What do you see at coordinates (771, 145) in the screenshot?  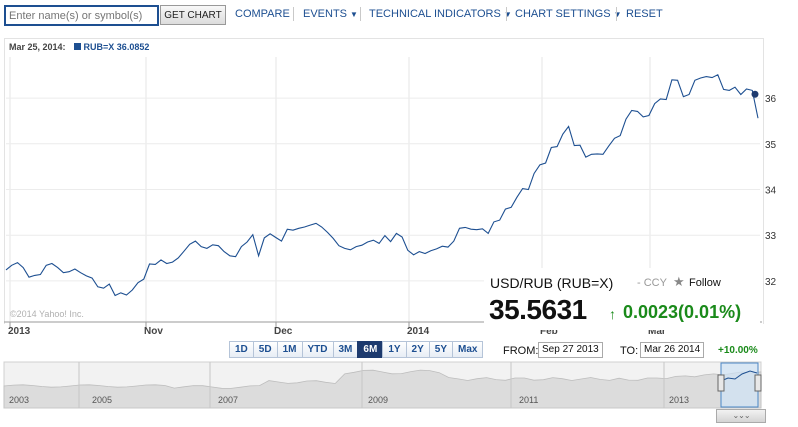 I see `y-tick-label: 35` at bounding box center [771, 145].